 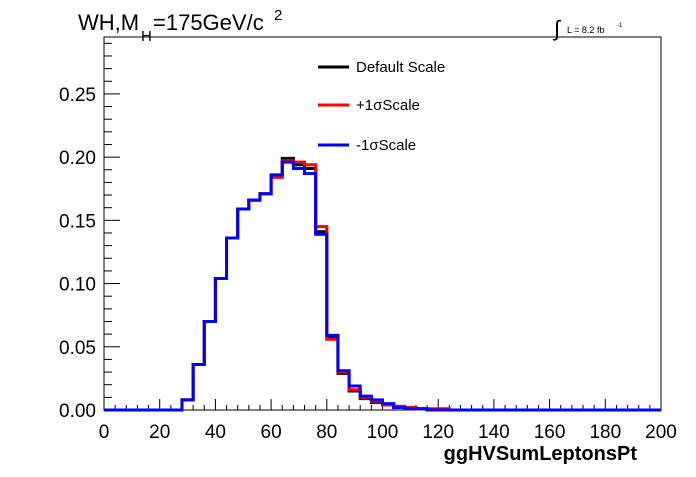 I want to click on x-tick-label: 0, so click(x=104, y=432).